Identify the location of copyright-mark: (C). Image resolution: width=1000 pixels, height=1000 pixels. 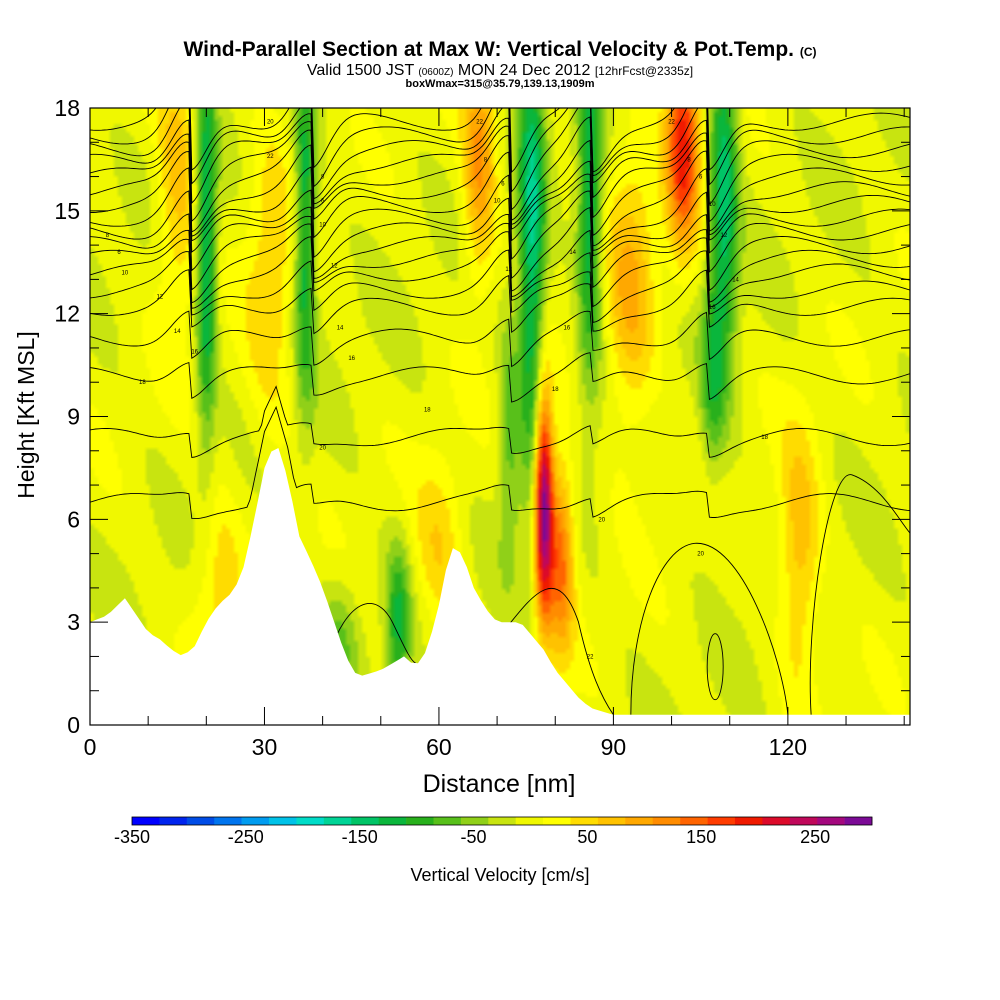
(808, 52).